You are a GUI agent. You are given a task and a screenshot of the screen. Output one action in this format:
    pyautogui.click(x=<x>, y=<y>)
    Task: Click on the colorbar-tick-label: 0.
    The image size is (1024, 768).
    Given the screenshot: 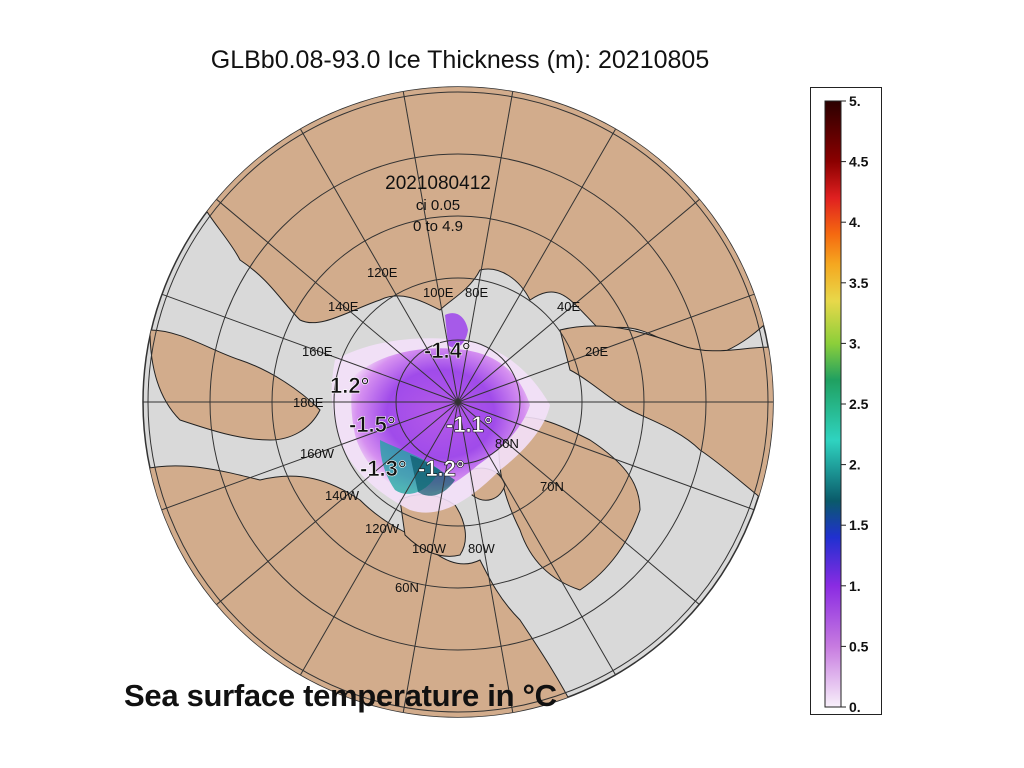 What is the action you would take?
    pyautogui.click(x=855, y=707)
    